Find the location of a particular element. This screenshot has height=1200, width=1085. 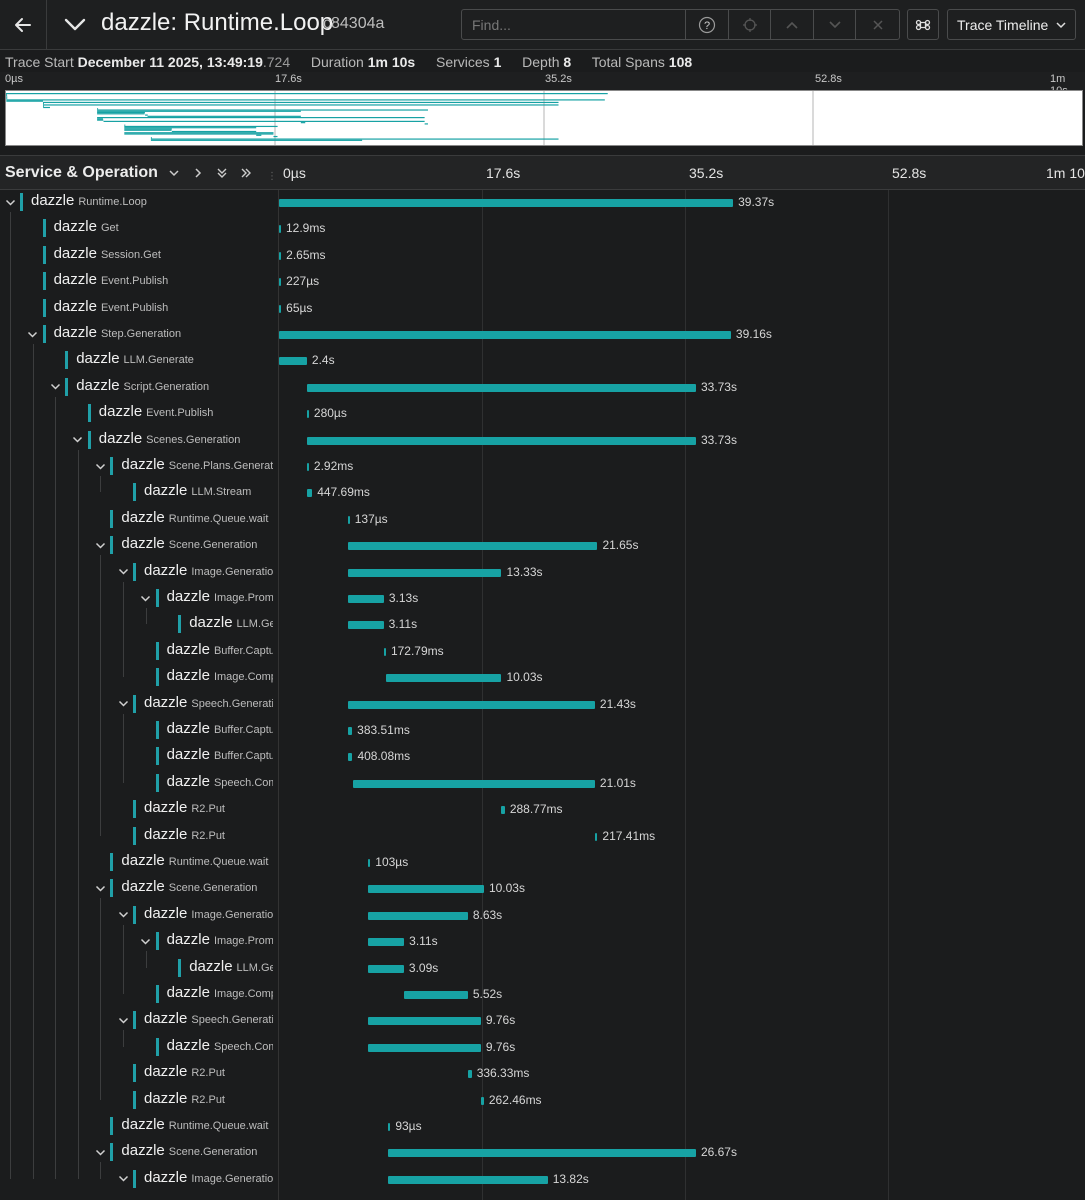

span-row: dazzle Get 12.9ms is located at coordinates (542, 229).